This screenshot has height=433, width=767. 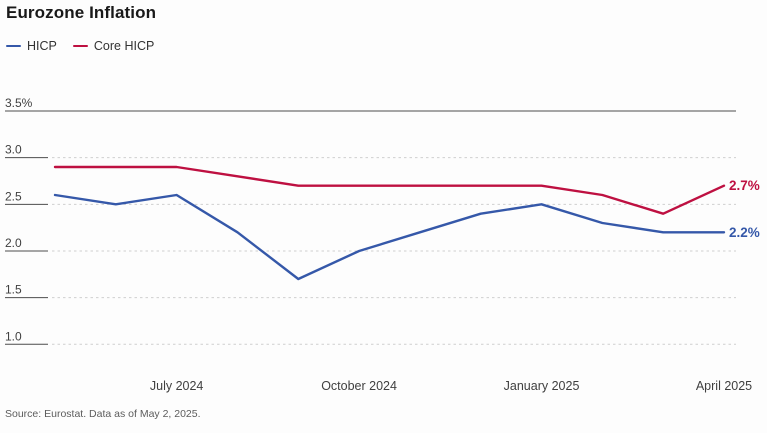 What do you see at coordinates (13, 290) in the screenshot?
I see `y-tick-label: 1.5` at bounding box center [13, 290].